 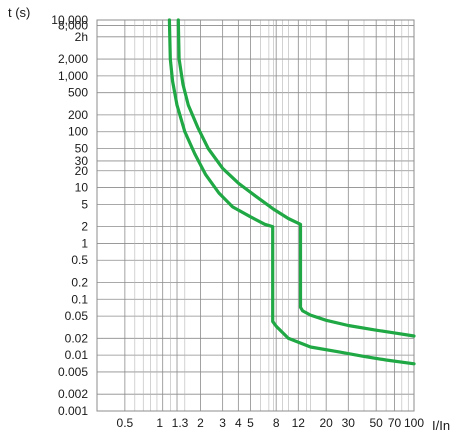 I want to click on y-tick-label: 50, so click(x=82, y=149).